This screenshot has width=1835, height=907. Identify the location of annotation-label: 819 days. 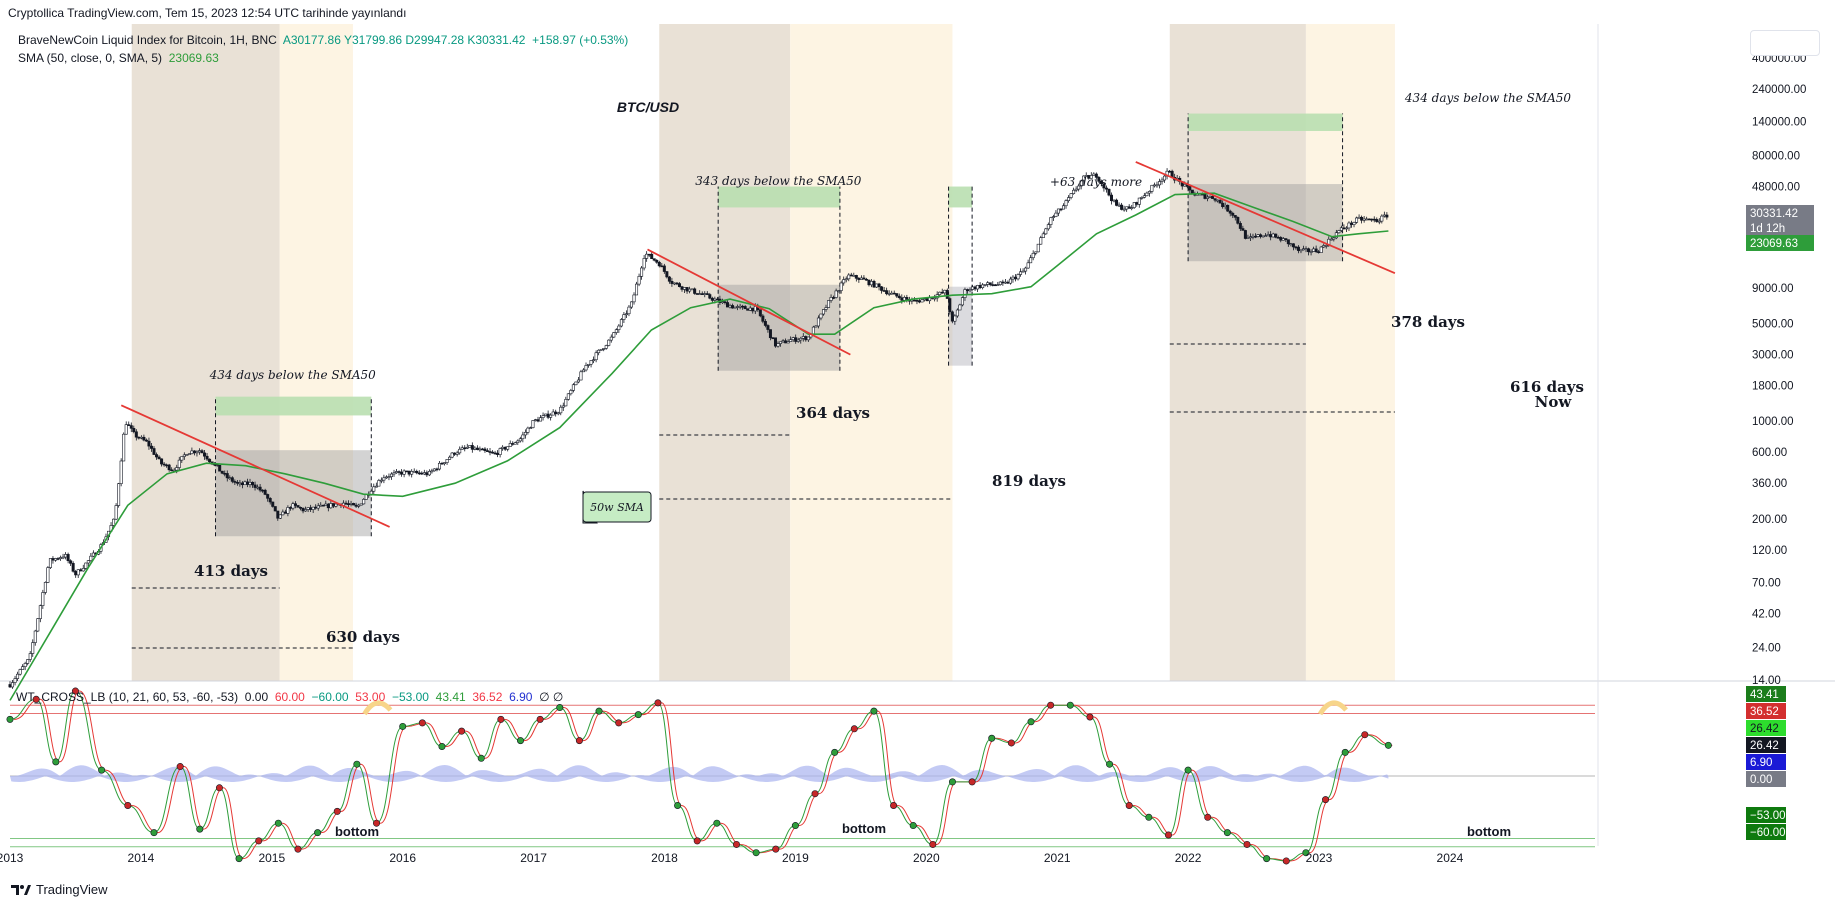
(1029, 481).